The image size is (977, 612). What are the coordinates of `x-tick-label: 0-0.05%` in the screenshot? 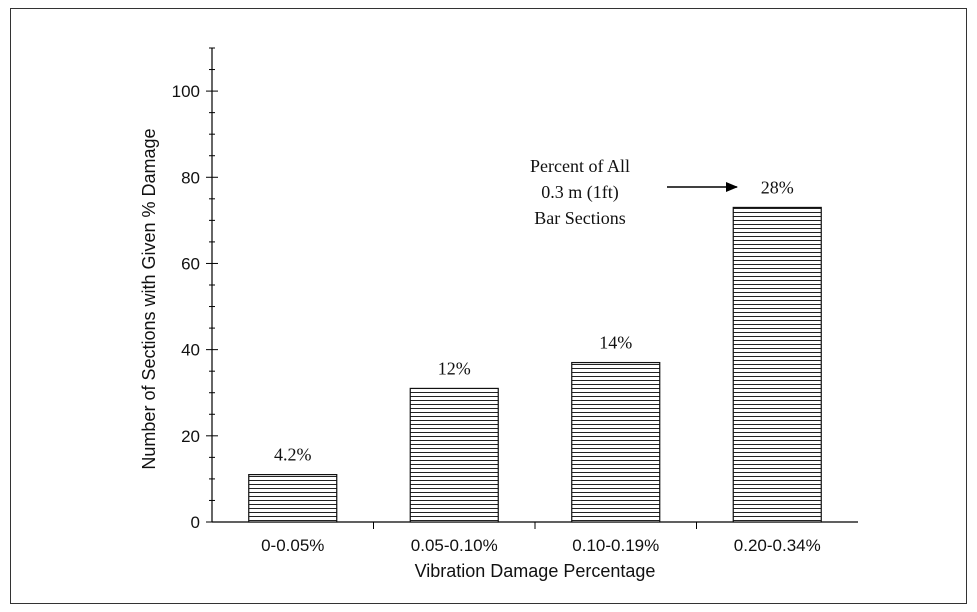 It's located at (292, 545).